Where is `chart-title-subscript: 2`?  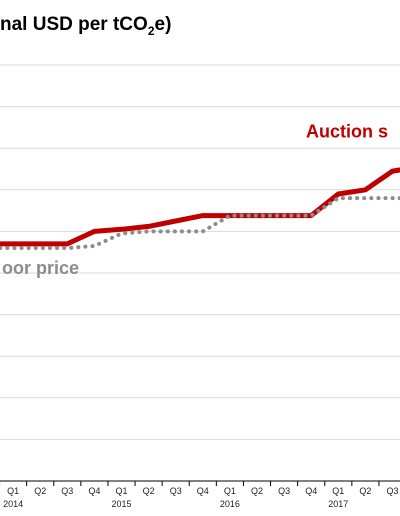 chart-title-subscript: 2 is located at coordinates (151, 30).